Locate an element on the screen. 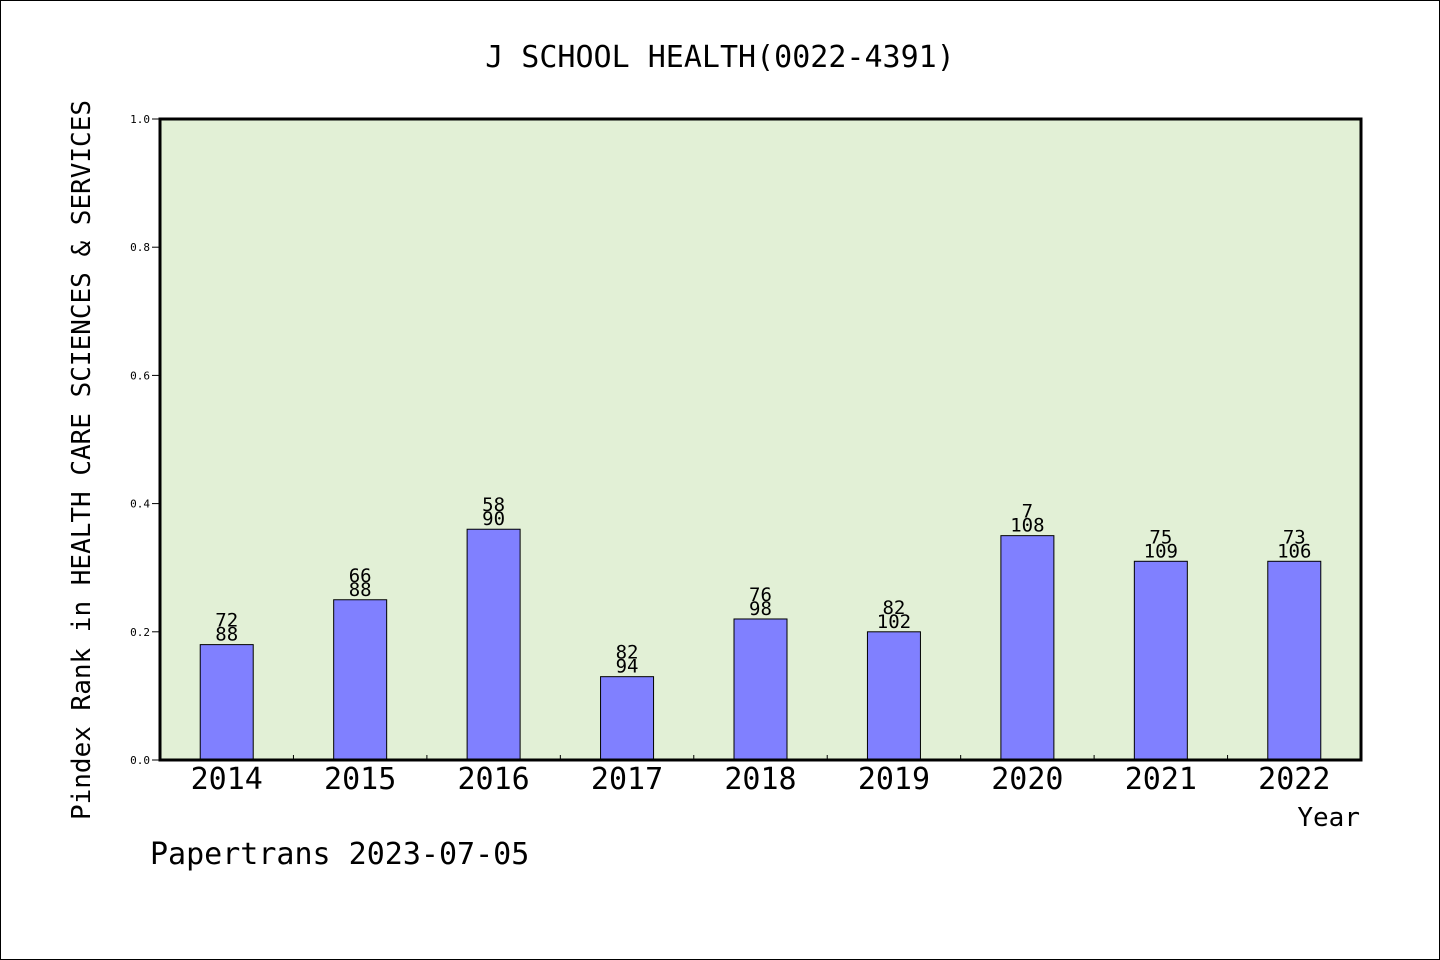  y-tick-label: 1.0 is located at coordinates (140, 119).